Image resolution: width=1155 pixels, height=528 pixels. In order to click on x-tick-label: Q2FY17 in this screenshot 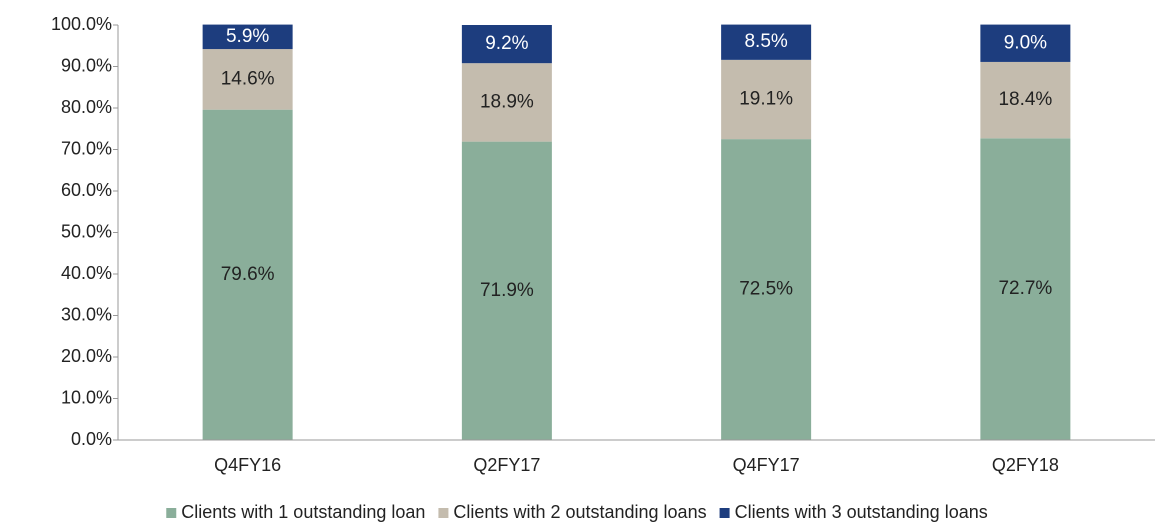, I will do `click(506, 465)`.